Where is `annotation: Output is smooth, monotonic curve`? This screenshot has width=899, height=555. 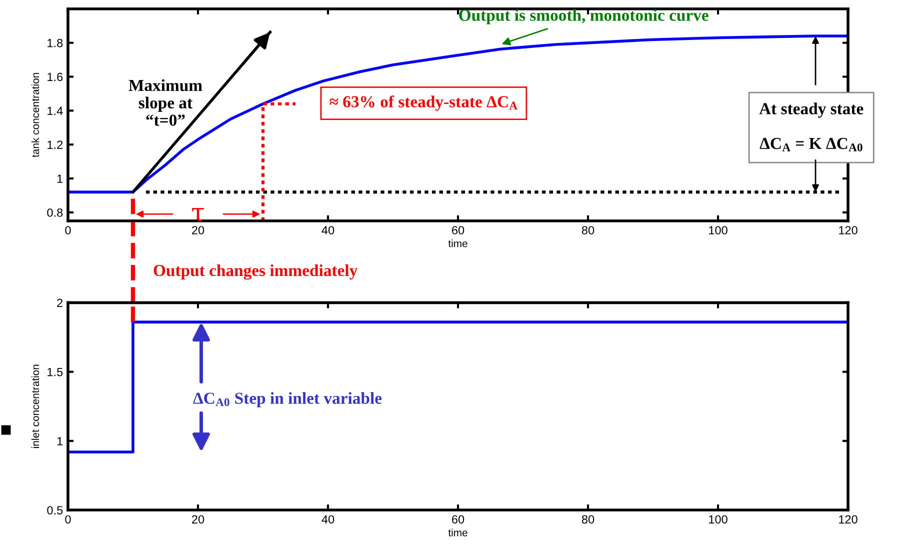 annotation: Output is smooth, monotonic curve is located at coordinates (583, 16).